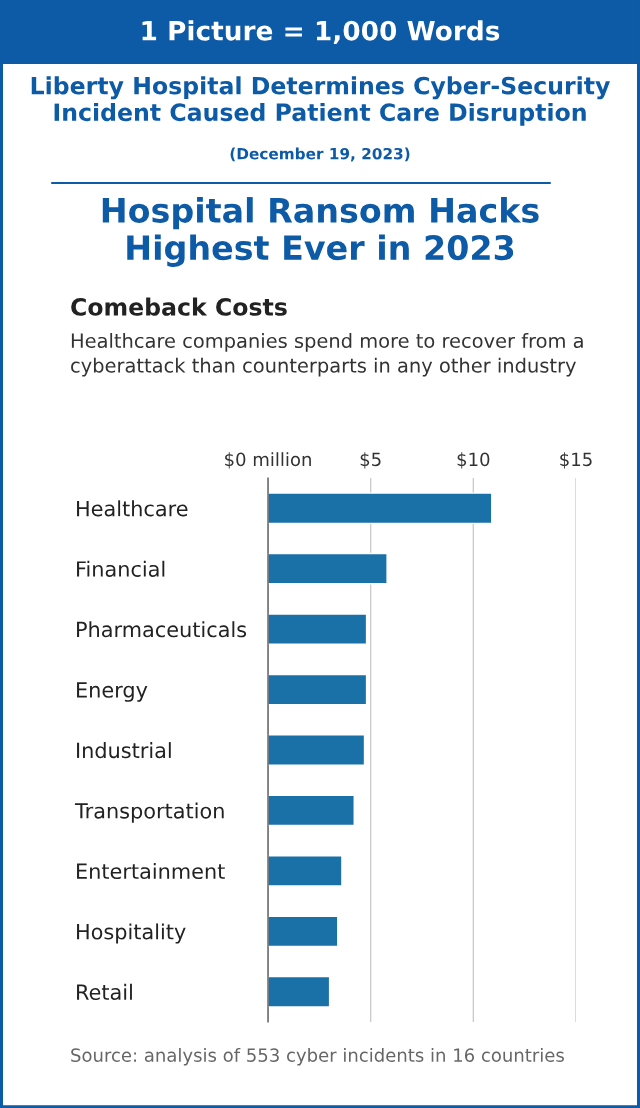 The height and width of the screenshot is (1108, 640). Describe the element at coordinates (317, 1057) in the screenshot. I see `source-note: Source: analysis of 553 cyber incidents in 16 countries` at that location.